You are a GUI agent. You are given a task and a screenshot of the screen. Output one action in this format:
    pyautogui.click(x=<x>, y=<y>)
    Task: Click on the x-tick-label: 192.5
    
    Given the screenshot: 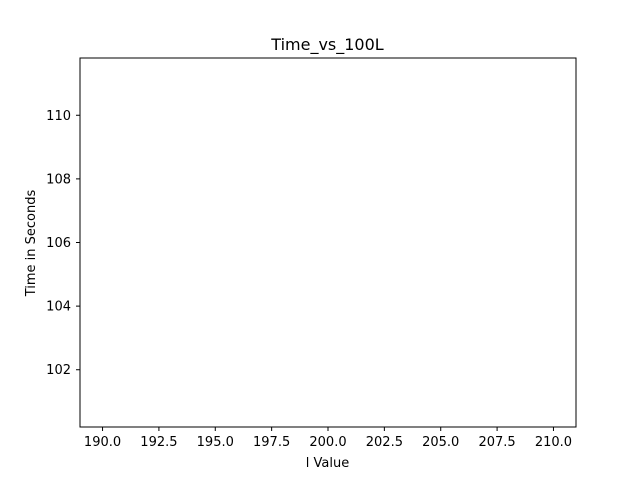 What is the action you would take?
    pyautogui.click(x=158, y=442)
    